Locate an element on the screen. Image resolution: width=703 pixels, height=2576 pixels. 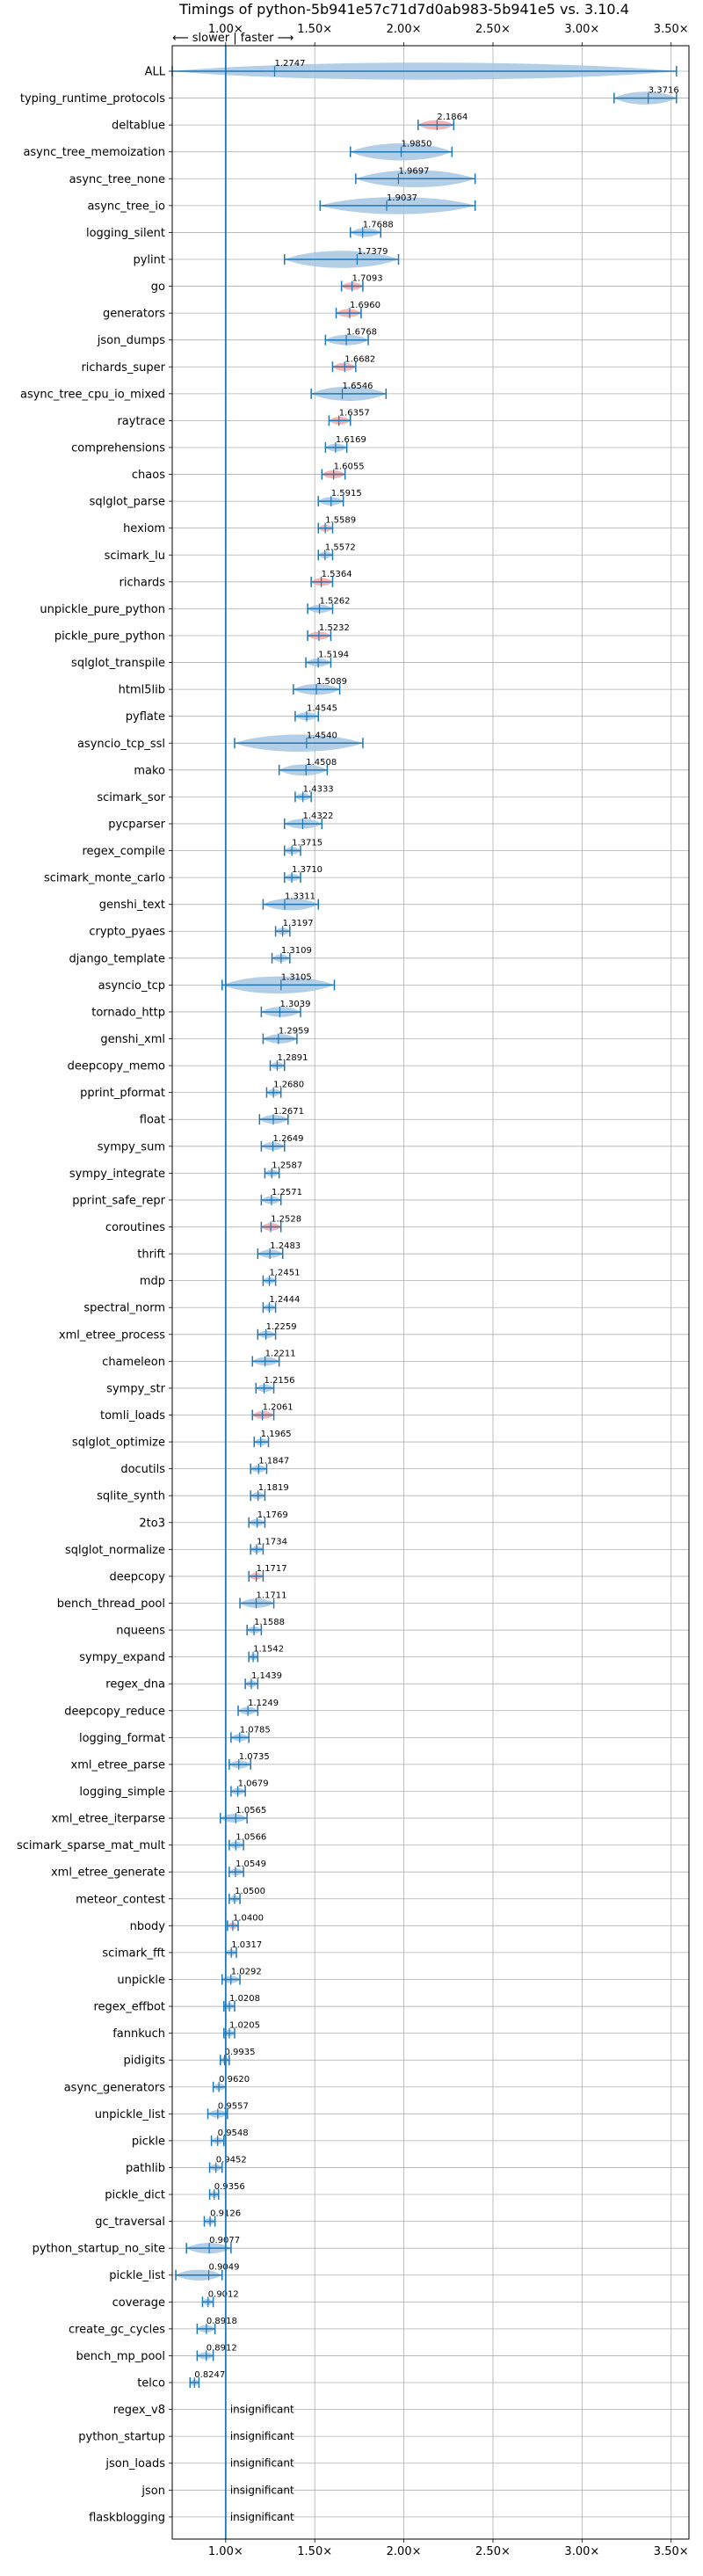
value-label: 1.9037 is located at coordinates (402, 198).